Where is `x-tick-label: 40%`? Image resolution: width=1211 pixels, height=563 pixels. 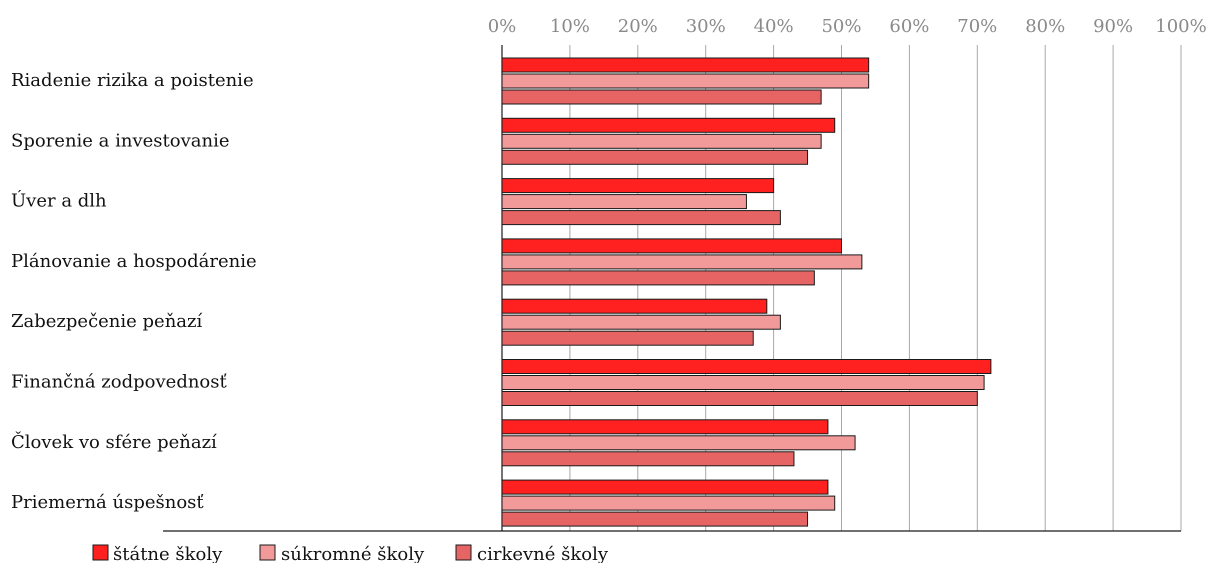
x-tick-label: 40% is located at coordinates (774, 26).